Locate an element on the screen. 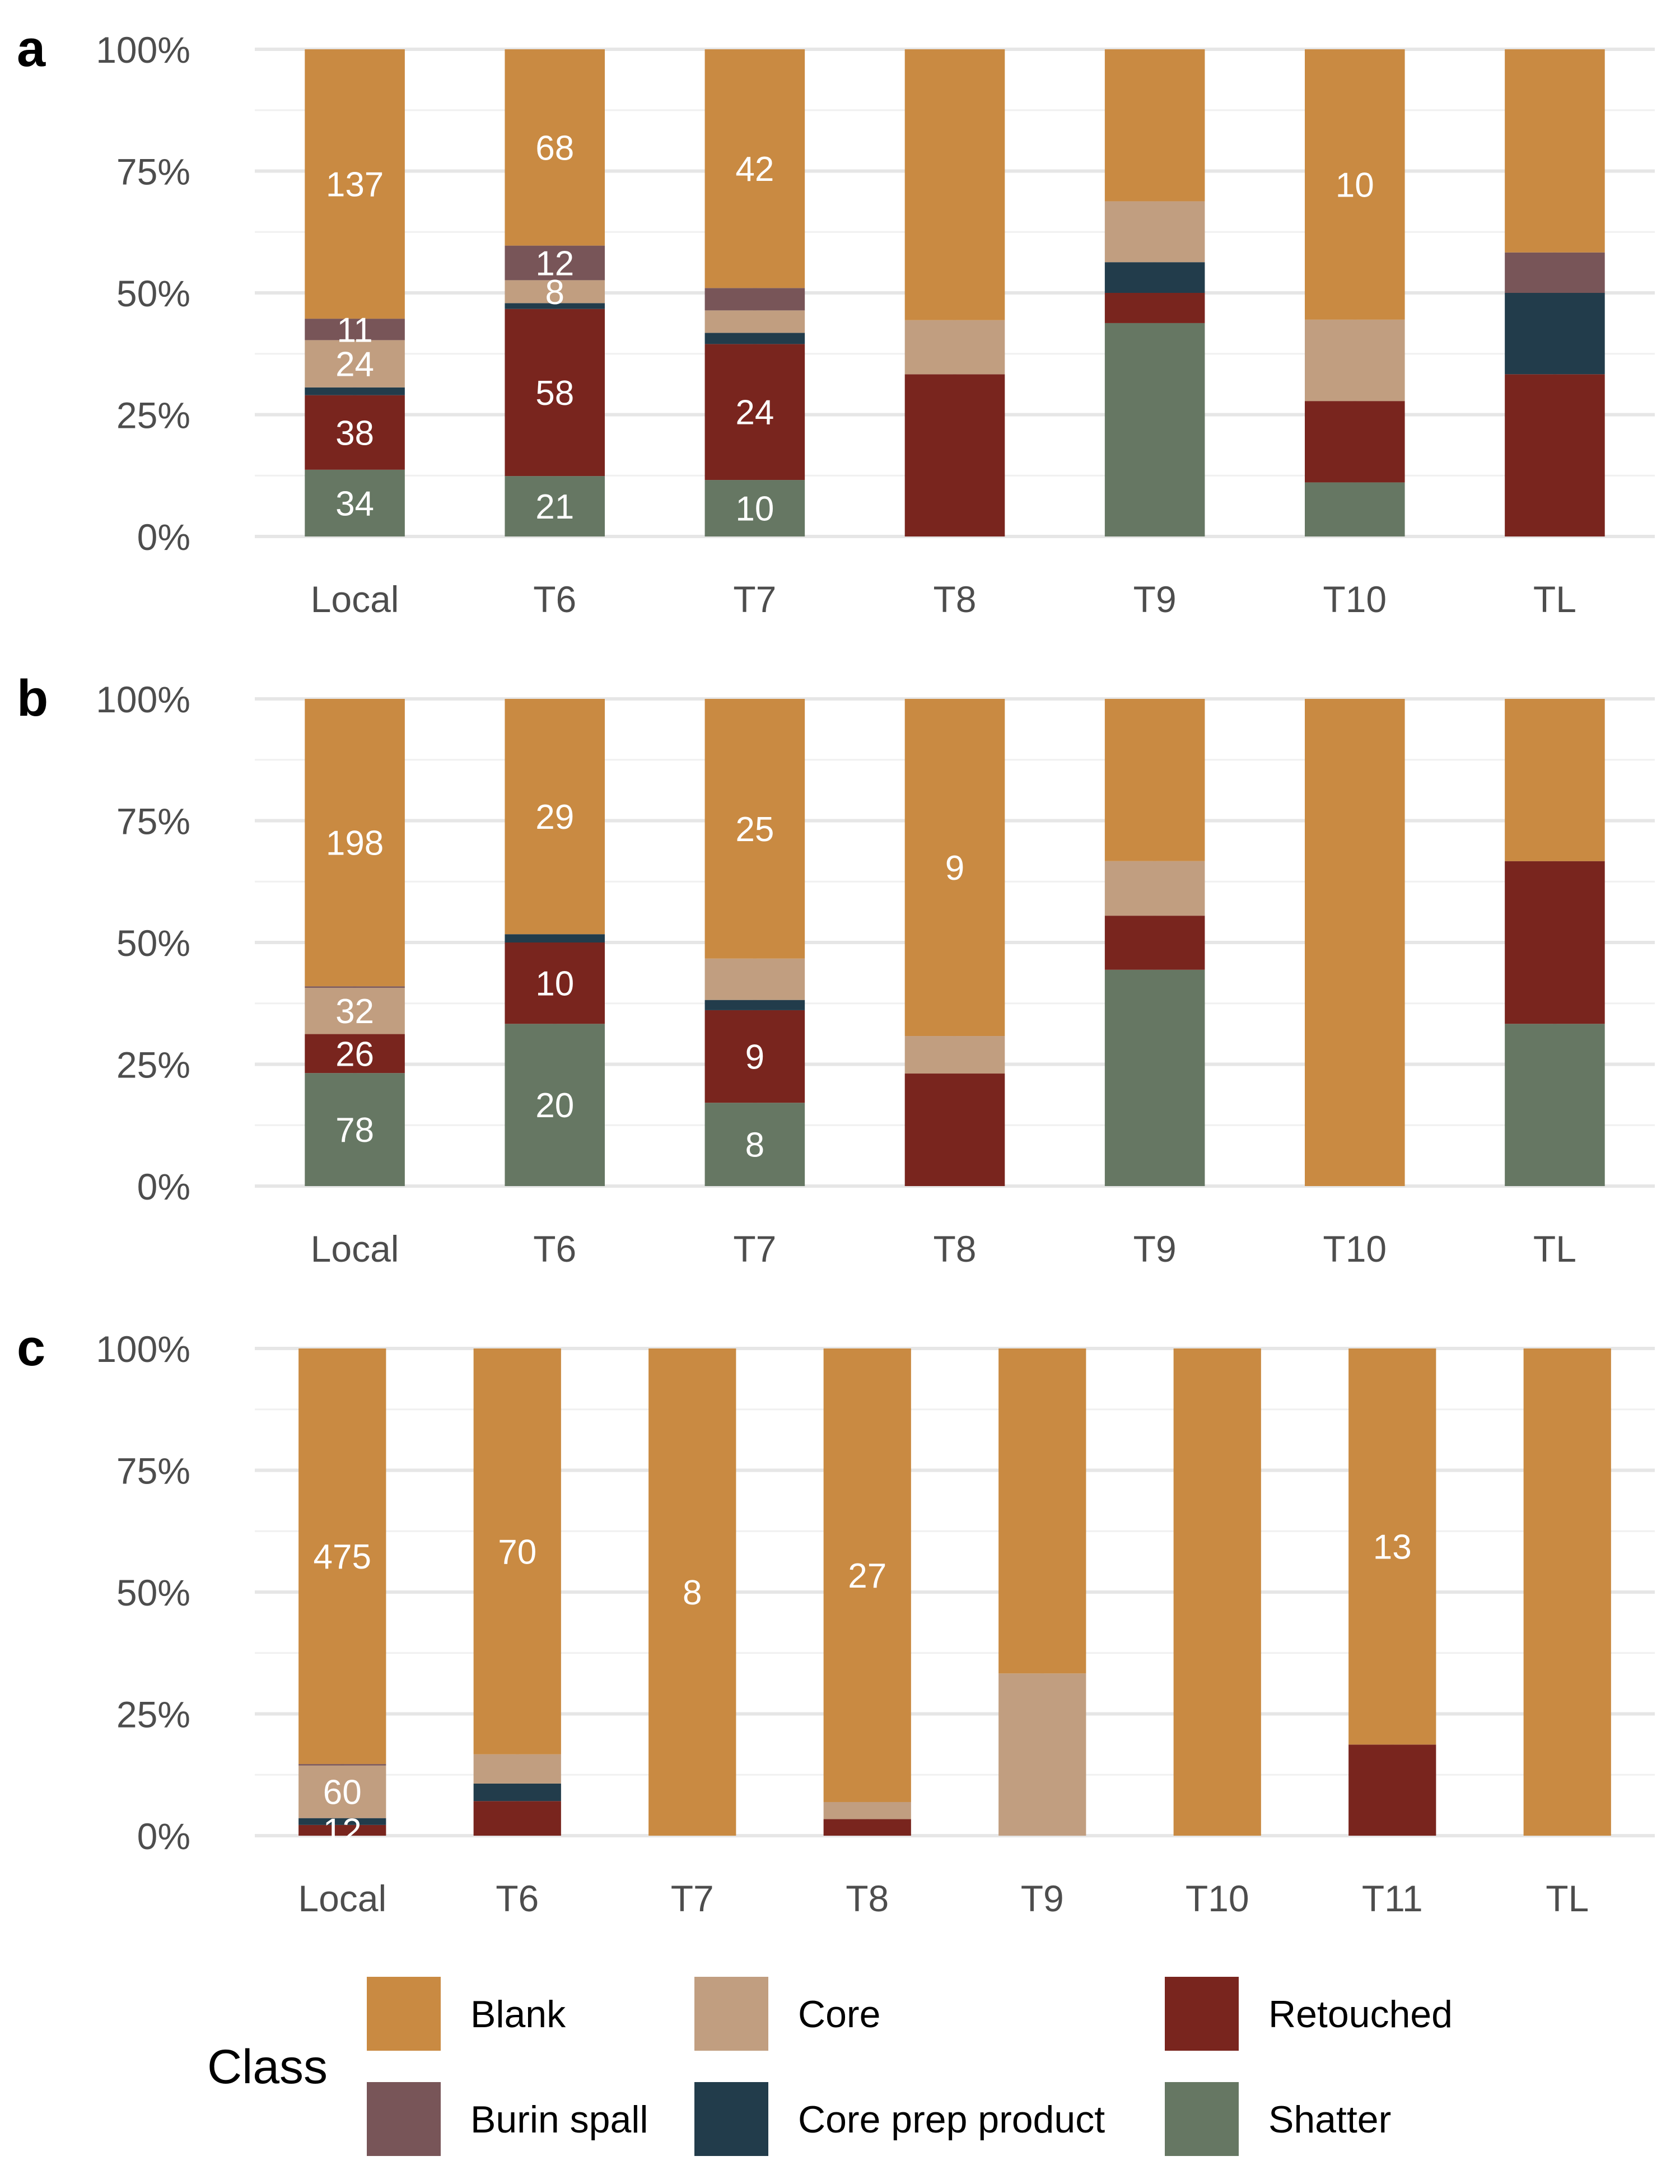  data-label: 475 is located at coordinates (343, 1557).